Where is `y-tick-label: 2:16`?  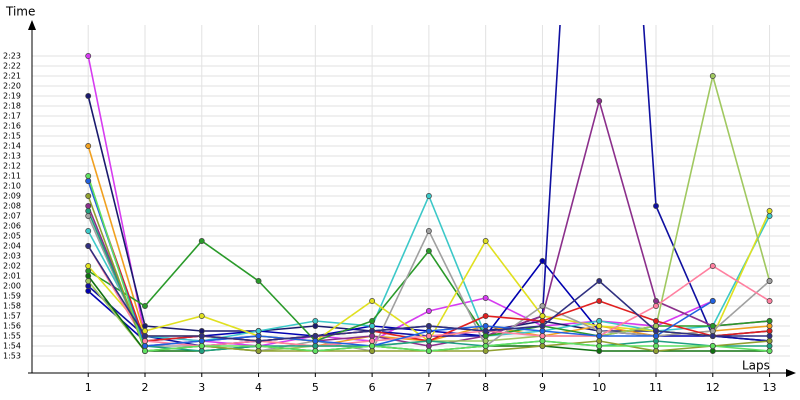
y-tick-label: 2:16 is located at coordinates (12, 126).